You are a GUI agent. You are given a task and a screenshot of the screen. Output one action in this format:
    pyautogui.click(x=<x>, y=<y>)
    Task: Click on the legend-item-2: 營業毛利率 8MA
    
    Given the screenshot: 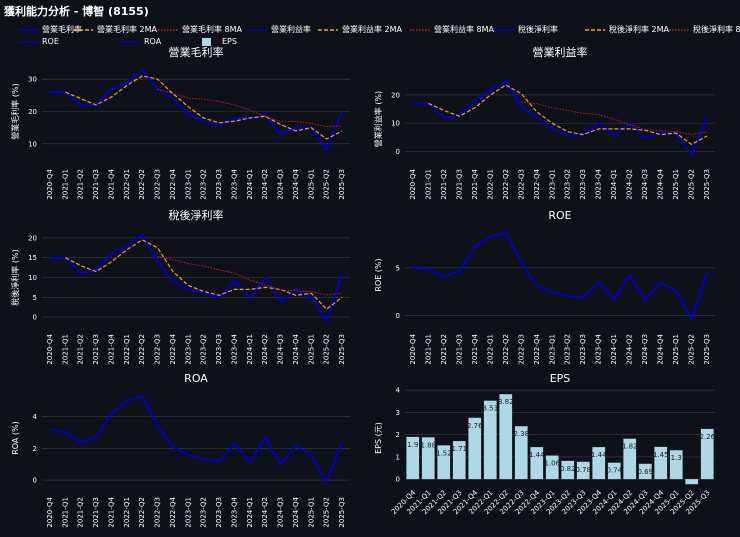 What is the action you would take?
    pyautogui.click(x=200, y=29)
    